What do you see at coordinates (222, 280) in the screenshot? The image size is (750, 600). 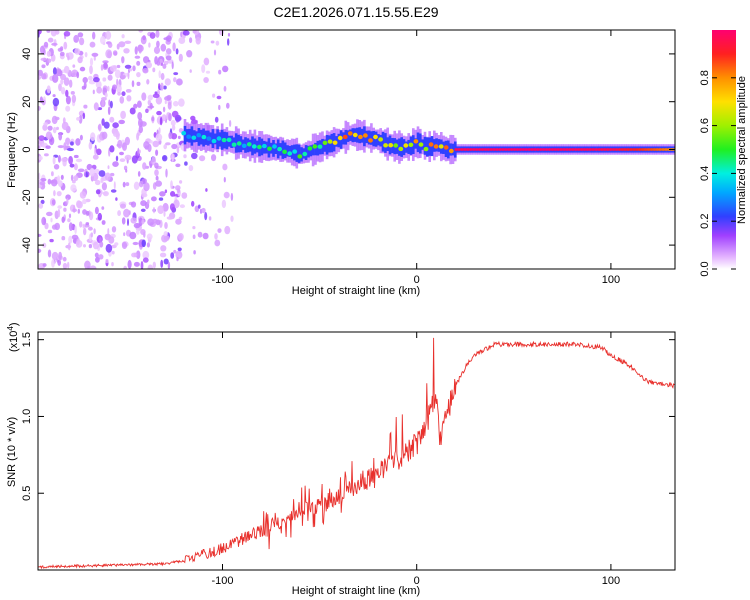 I see `spectrogram-x-tick-label: -100` at bounding box center [222, 280].